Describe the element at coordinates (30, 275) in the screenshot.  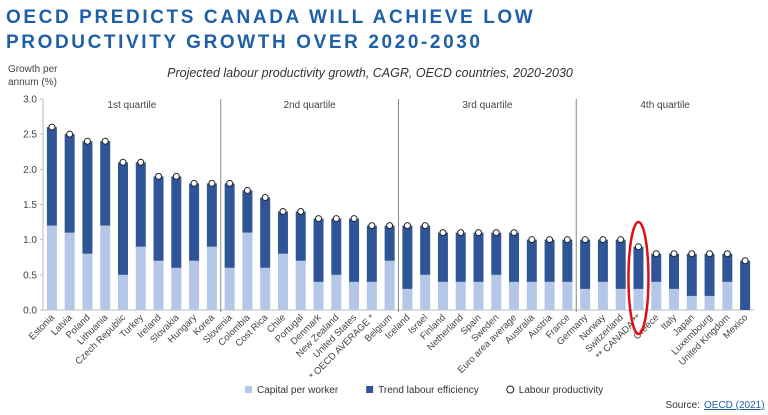
I see `y-tick-label: 0.5` at that location.